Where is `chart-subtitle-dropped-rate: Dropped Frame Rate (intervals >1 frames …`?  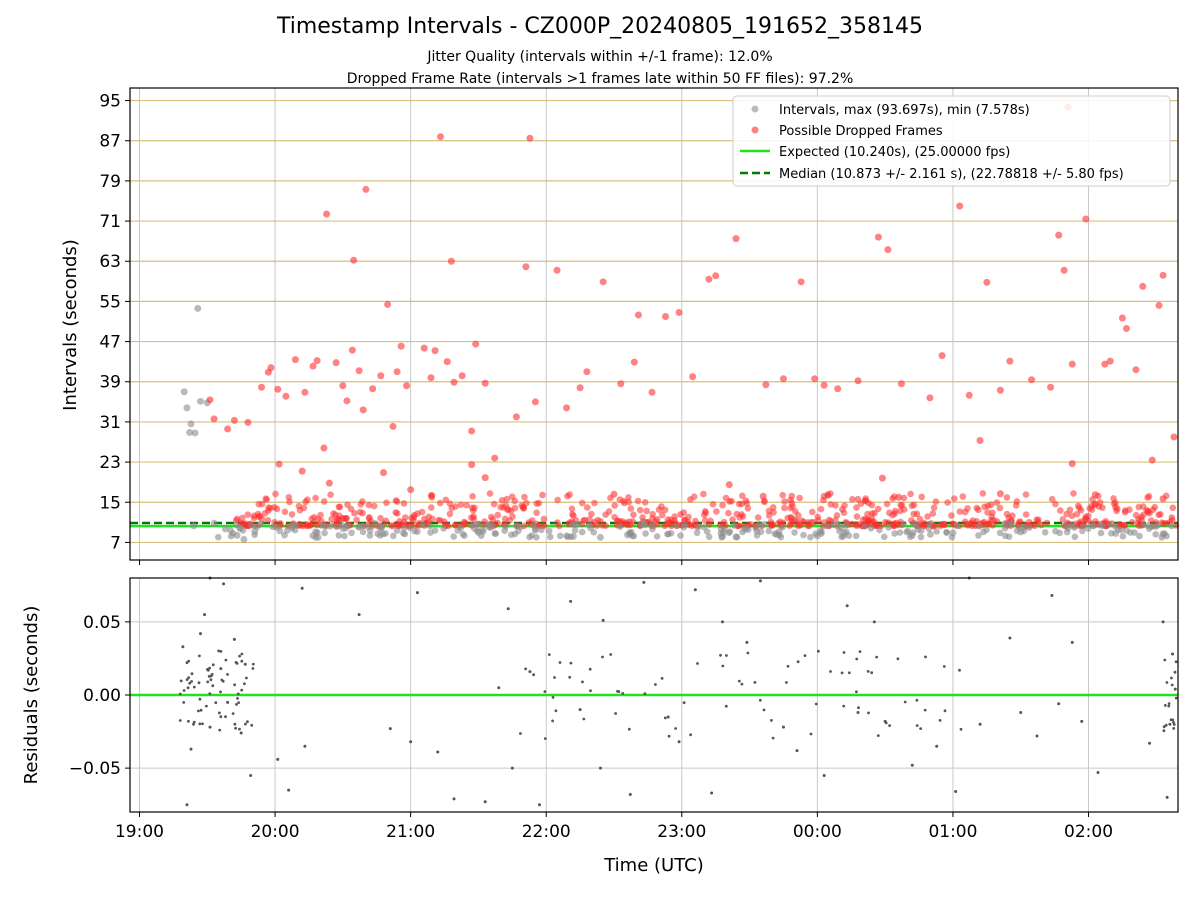
chart-subtitle-dropped-rate: Dropped Frame Rate (intervals >1 frames … is located at coordinates (600, 79).